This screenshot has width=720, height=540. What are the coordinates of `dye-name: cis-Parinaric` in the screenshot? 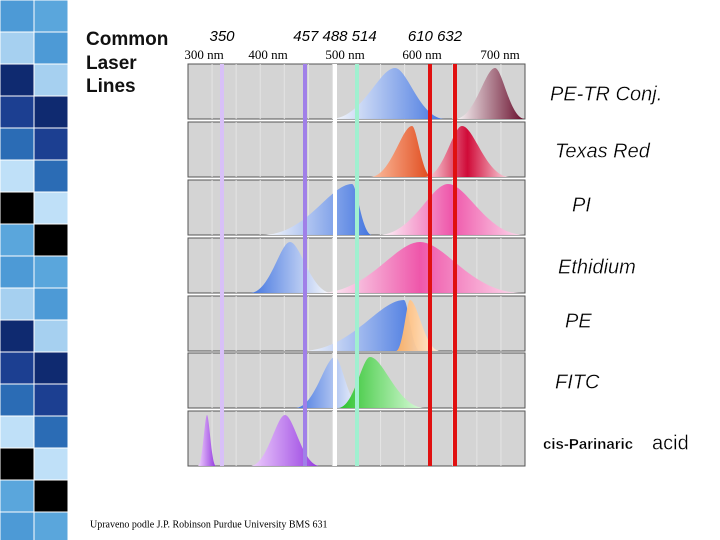 It's located at (588, 444).